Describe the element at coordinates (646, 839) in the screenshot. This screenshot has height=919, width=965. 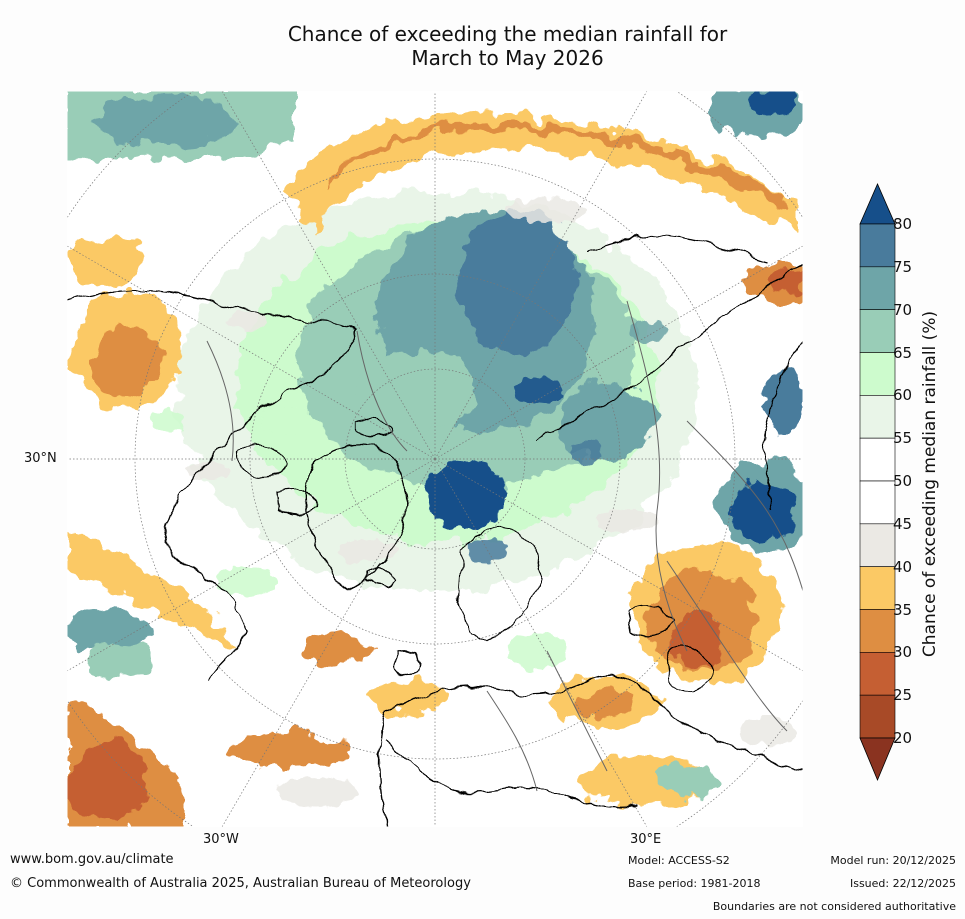
I see `lon-label-30e: 30°E` at that location.